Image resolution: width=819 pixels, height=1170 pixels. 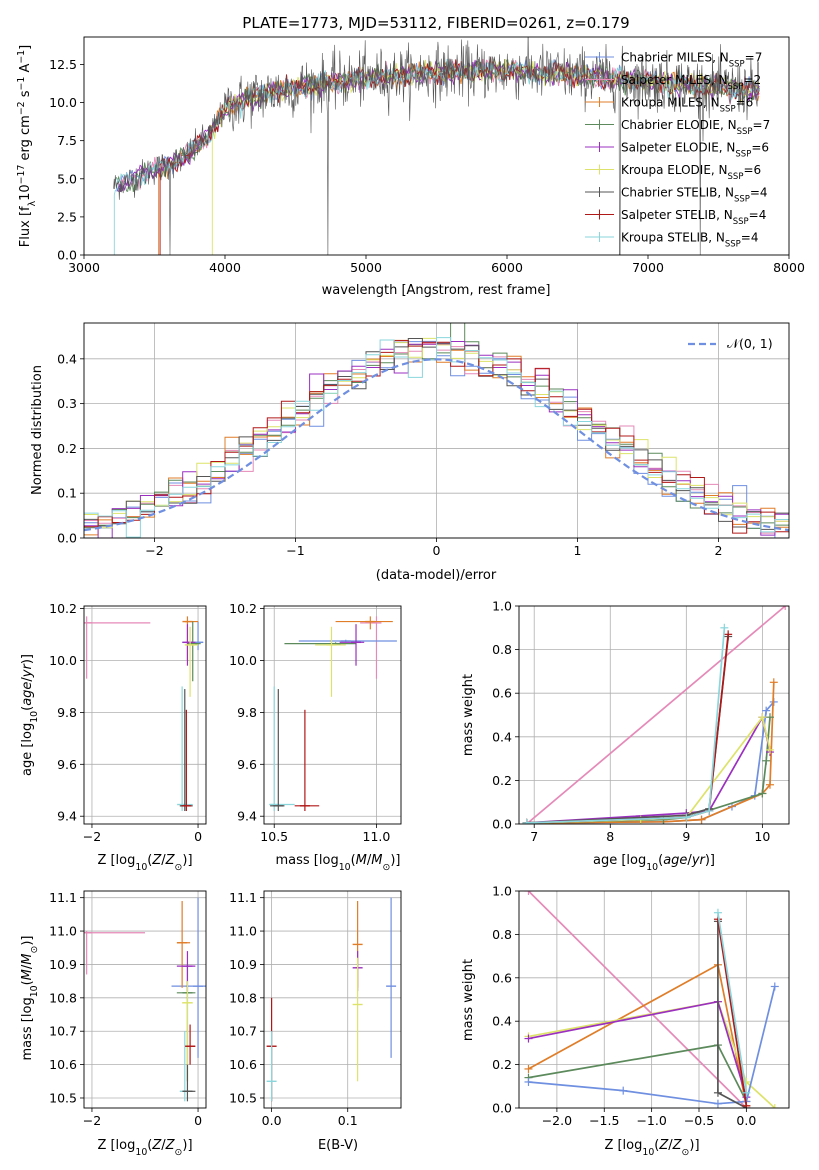 I want to click on legend-label: Kroupa STELIB, NSSP=4, so click(x=690, y=240).